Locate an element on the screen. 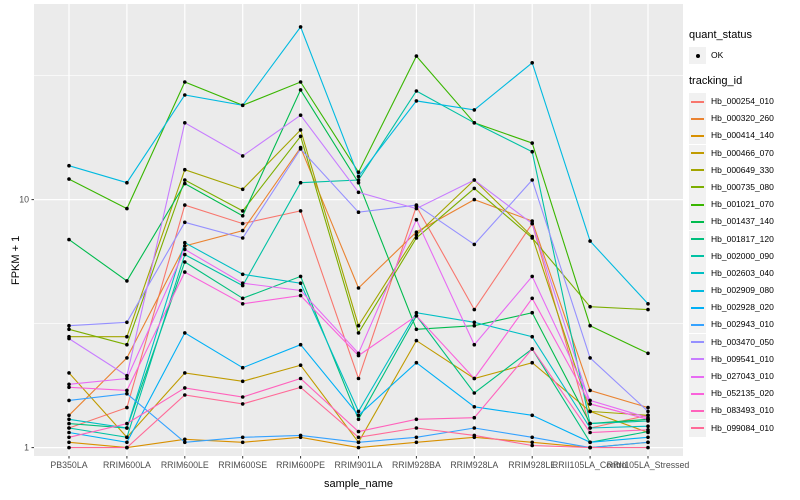  legend-item: Hb_052135_020 is located at coordinates (744, 394).